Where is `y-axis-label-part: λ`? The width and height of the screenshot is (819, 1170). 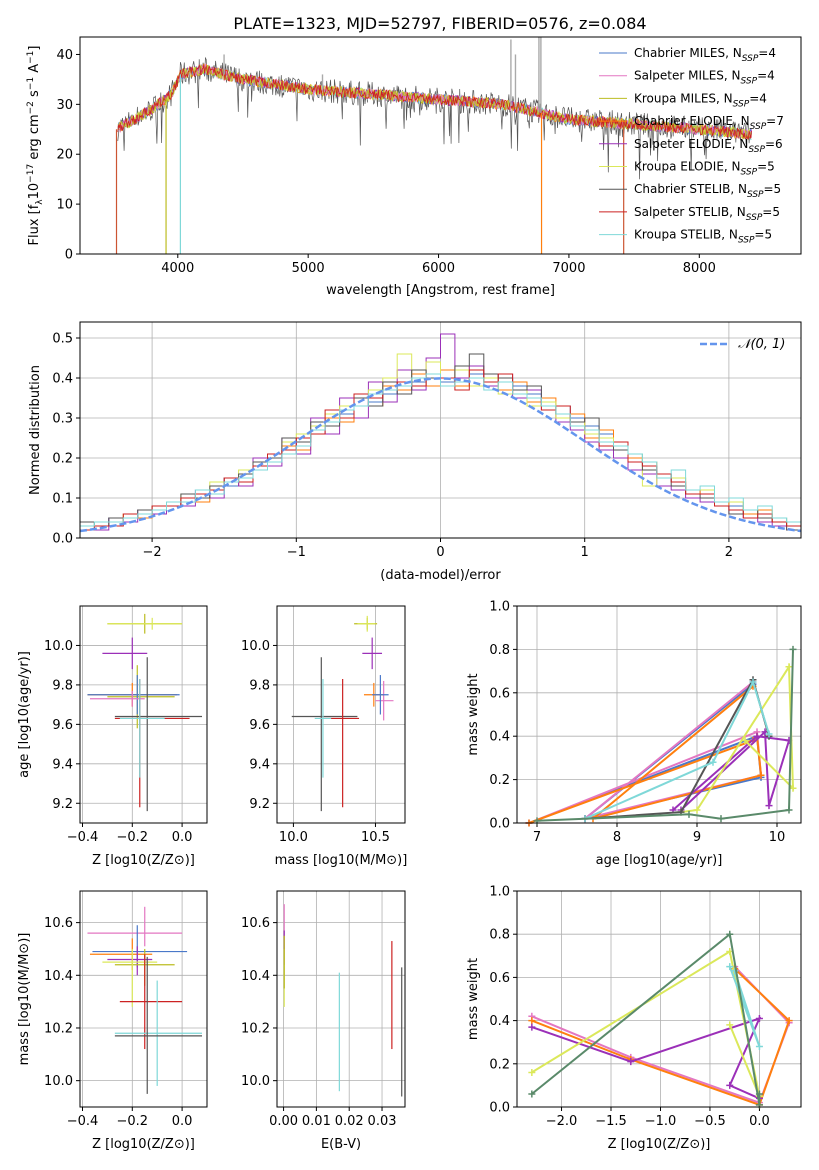 y-axis-label-part: λ is located at coordinates (40, 202).